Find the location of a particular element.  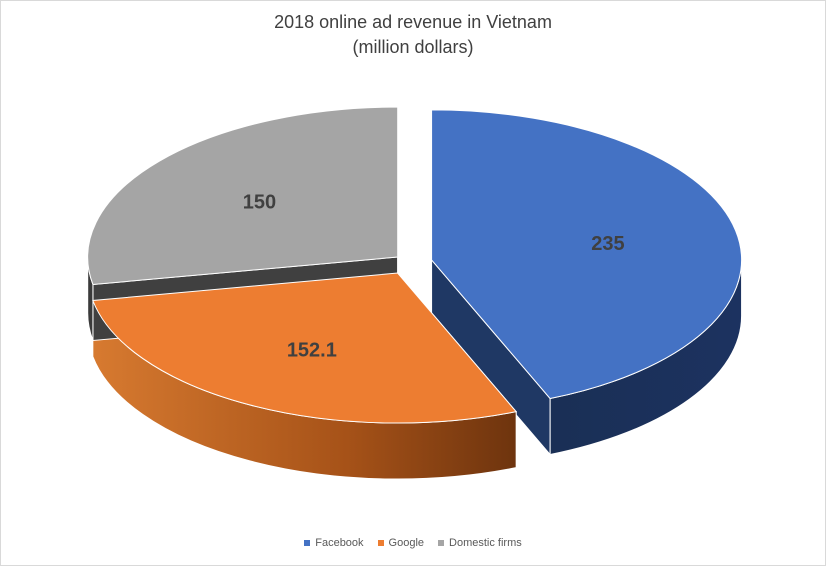

legend-item-facebook: Facebook is located at coordinates (334, 543).